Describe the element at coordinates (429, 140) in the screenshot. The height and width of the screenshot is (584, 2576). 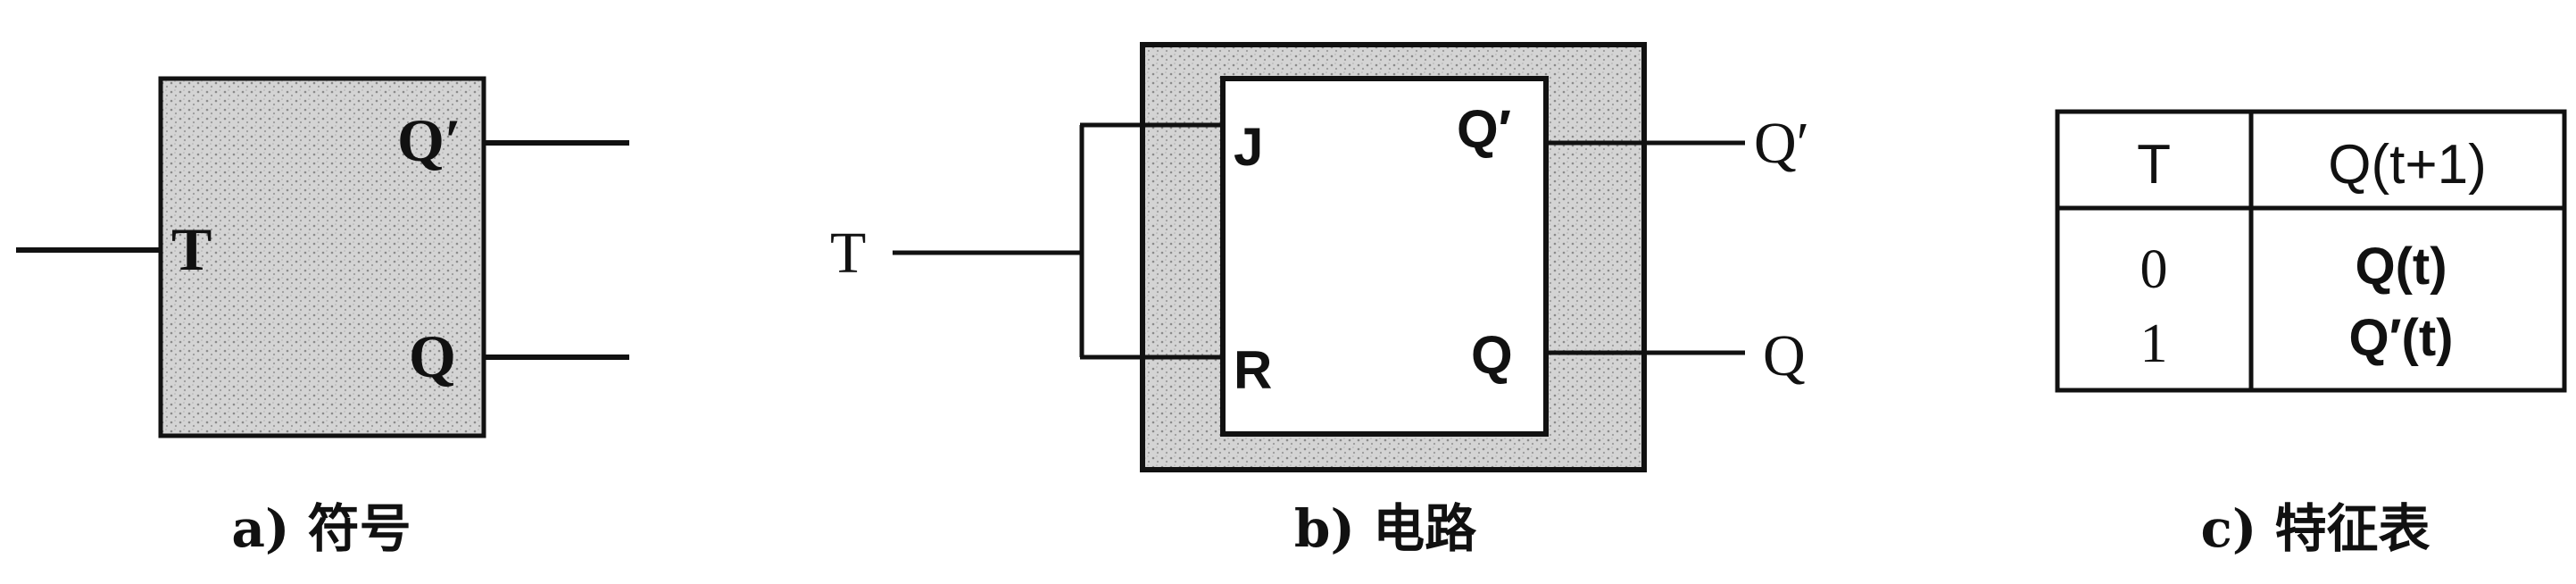
I see `symbol-q-prime-label: Q′` at that location.